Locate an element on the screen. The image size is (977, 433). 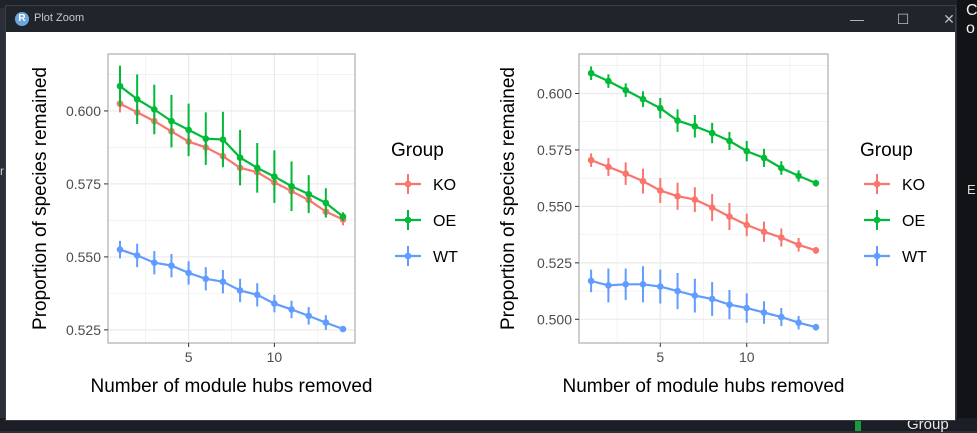
background-text: C o is located at coordinates (971, 19).